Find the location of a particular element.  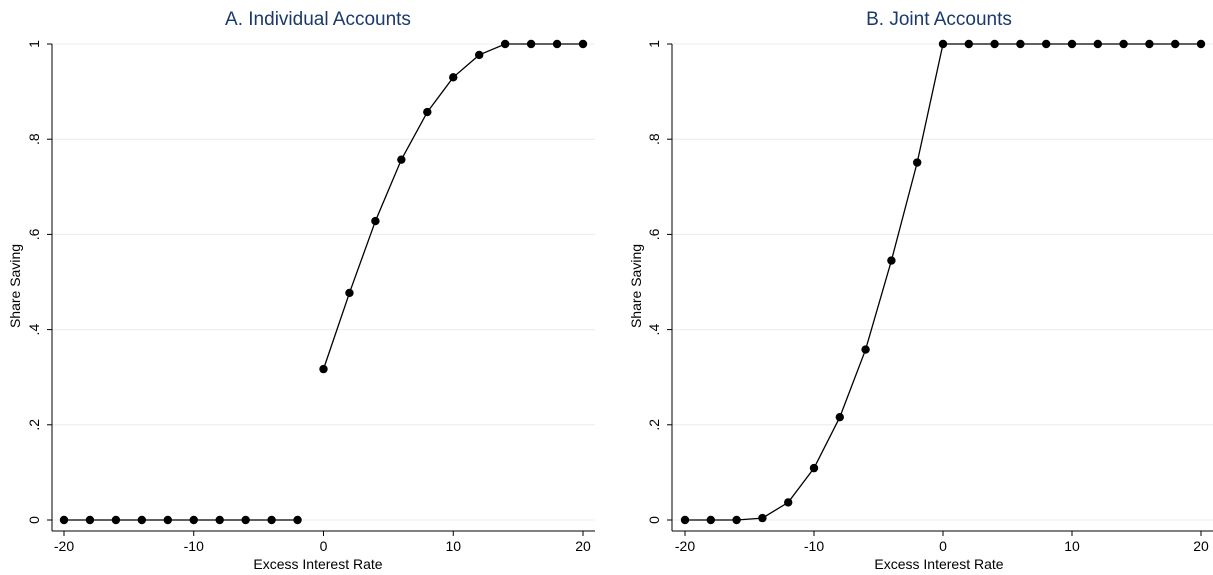

chart-title: B. Joint Accounts is located at coordinates (939, 19).